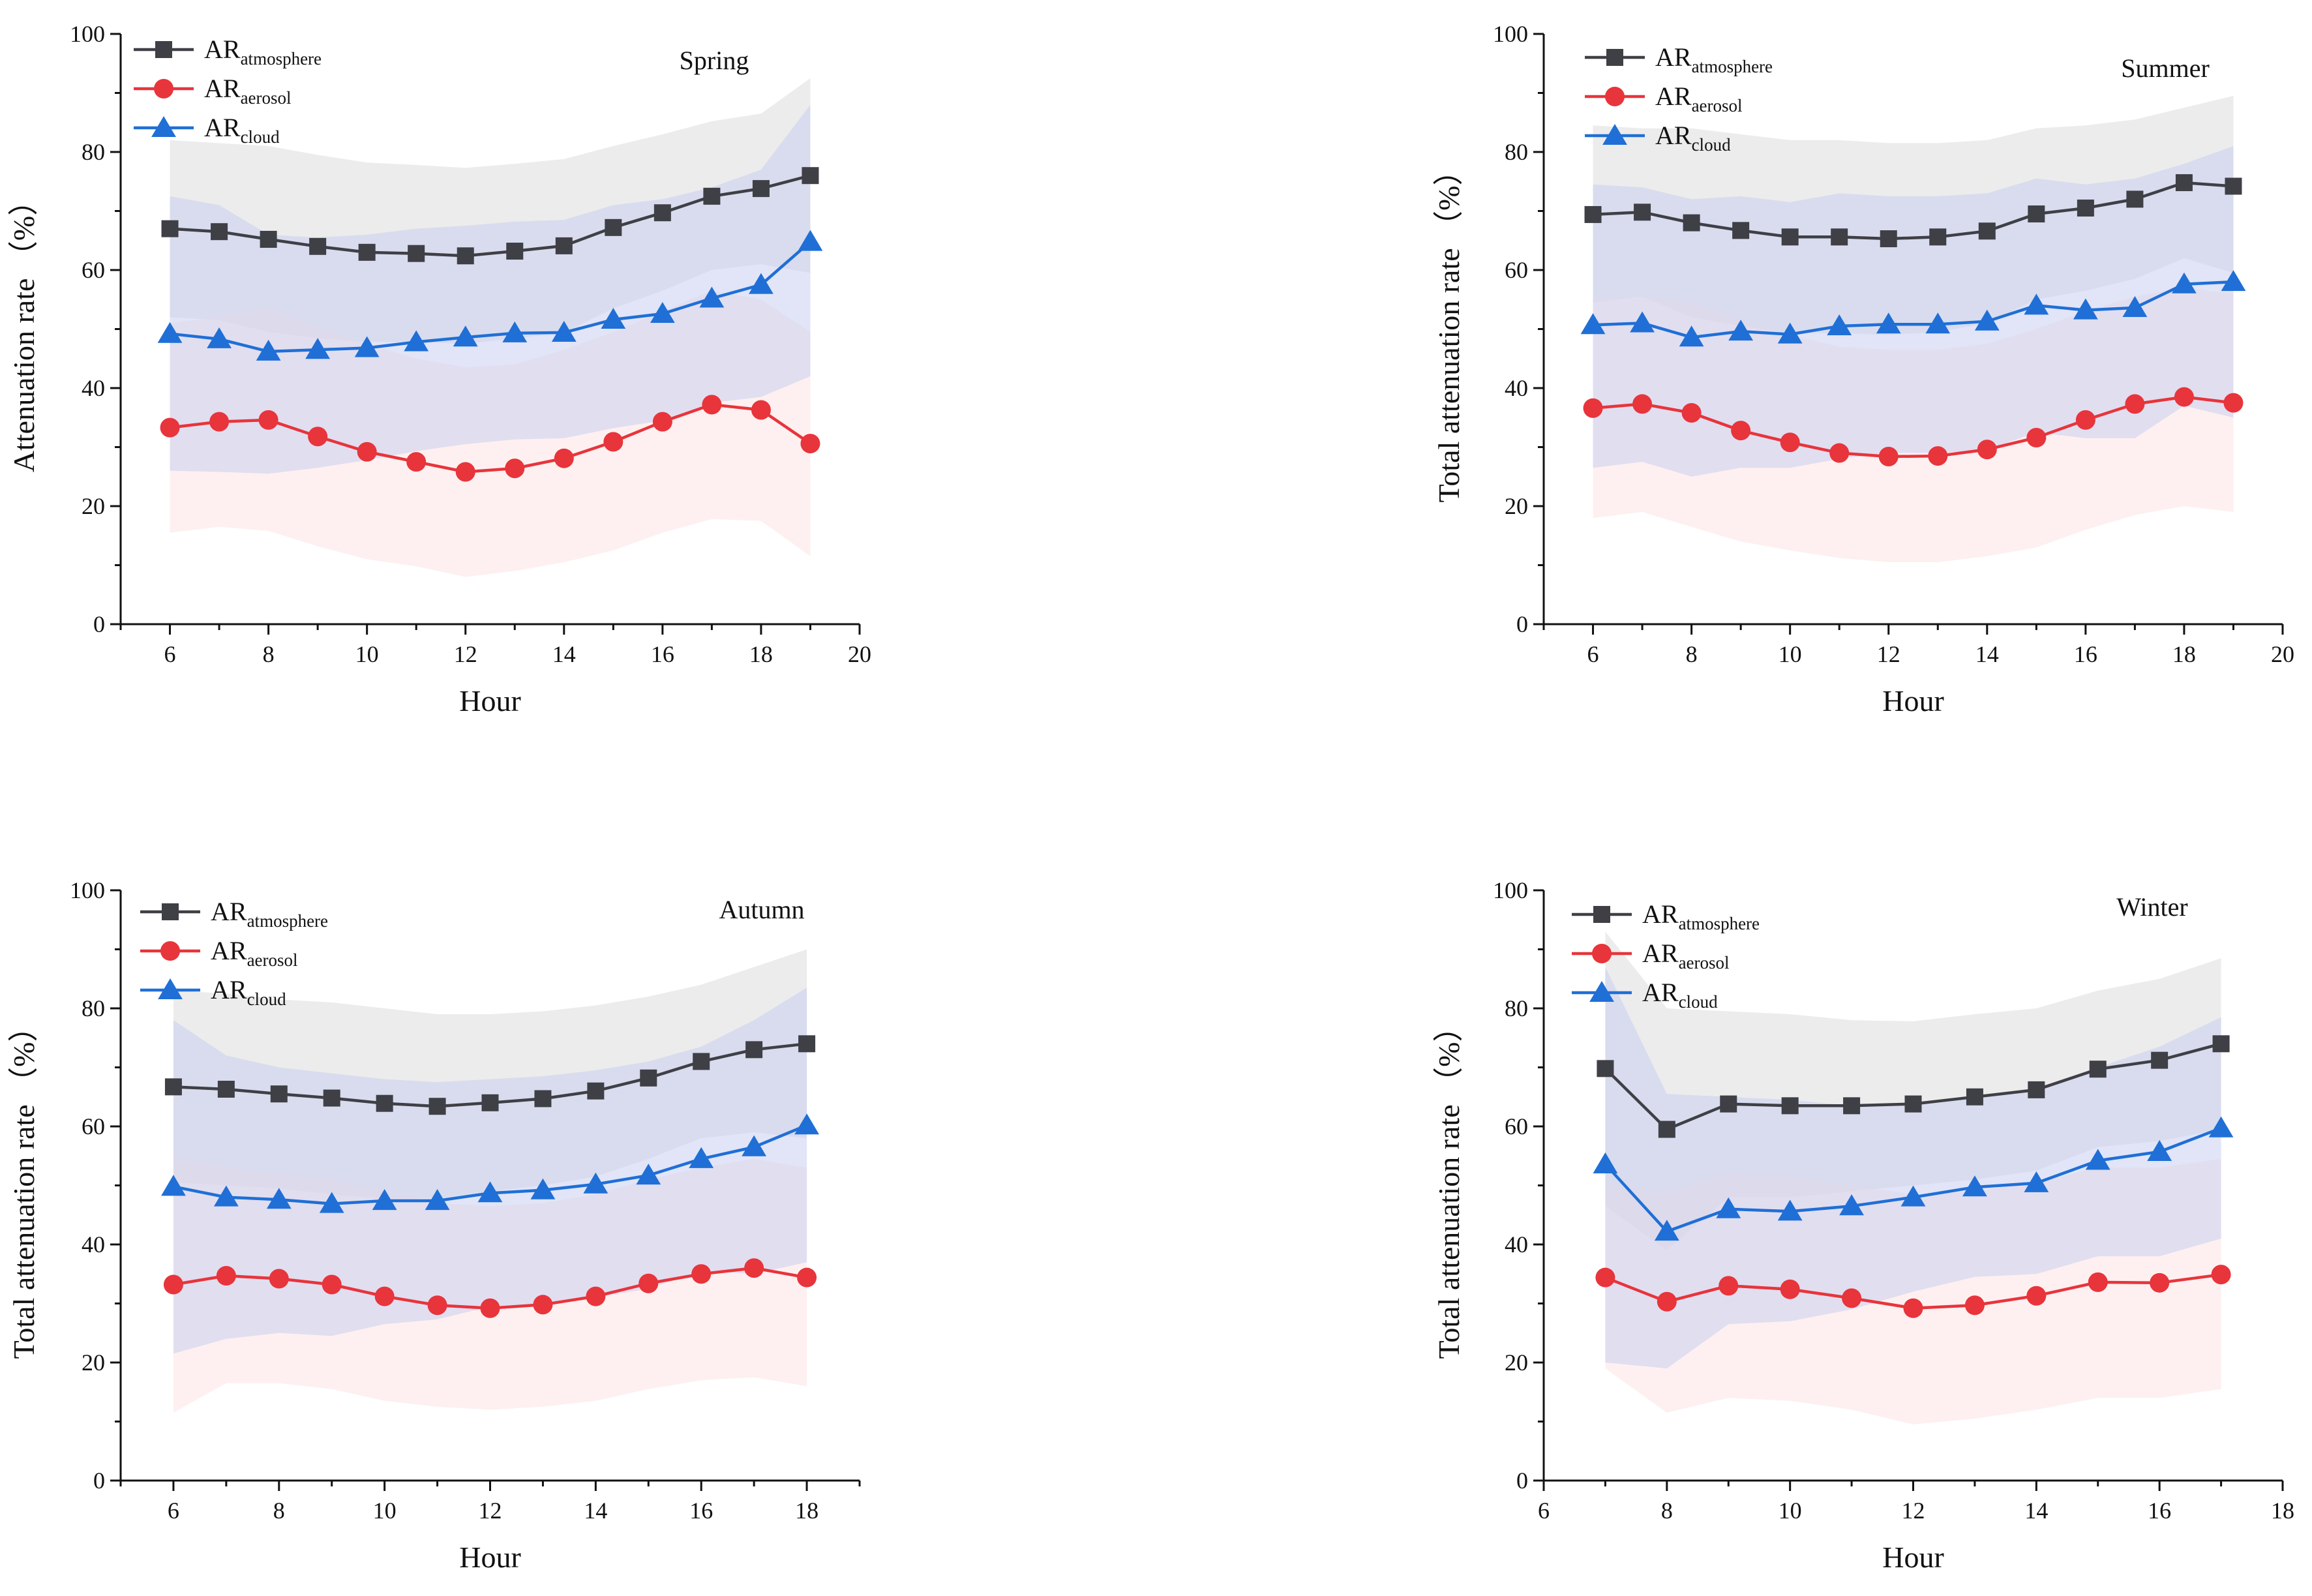  I want to click on cld-band, so click(1913, 311).